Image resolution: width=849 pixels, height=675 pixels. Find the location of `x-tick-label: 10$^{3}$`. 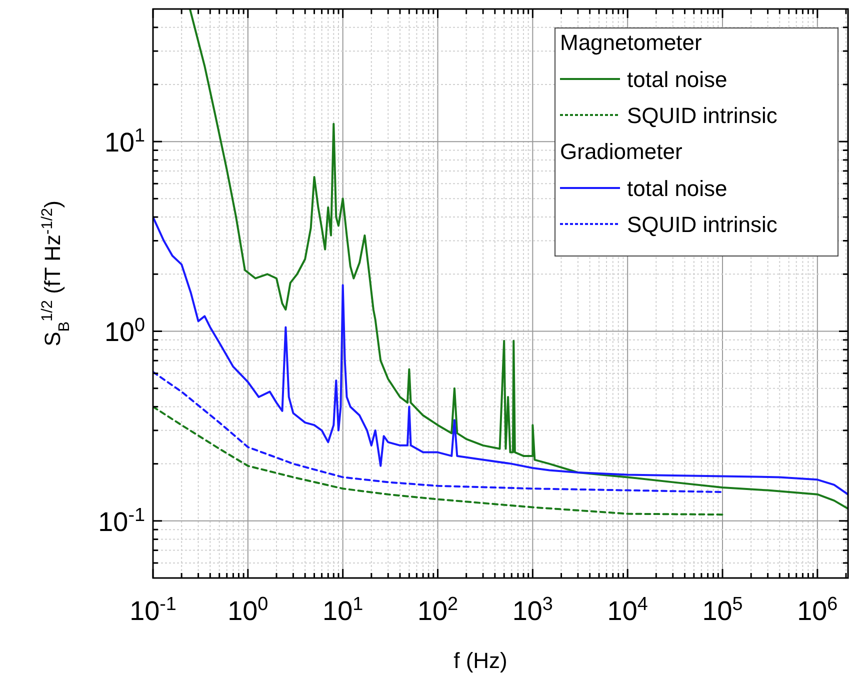

x-tick-label: 10$^{3}$ is located at coordinates (532, 610).